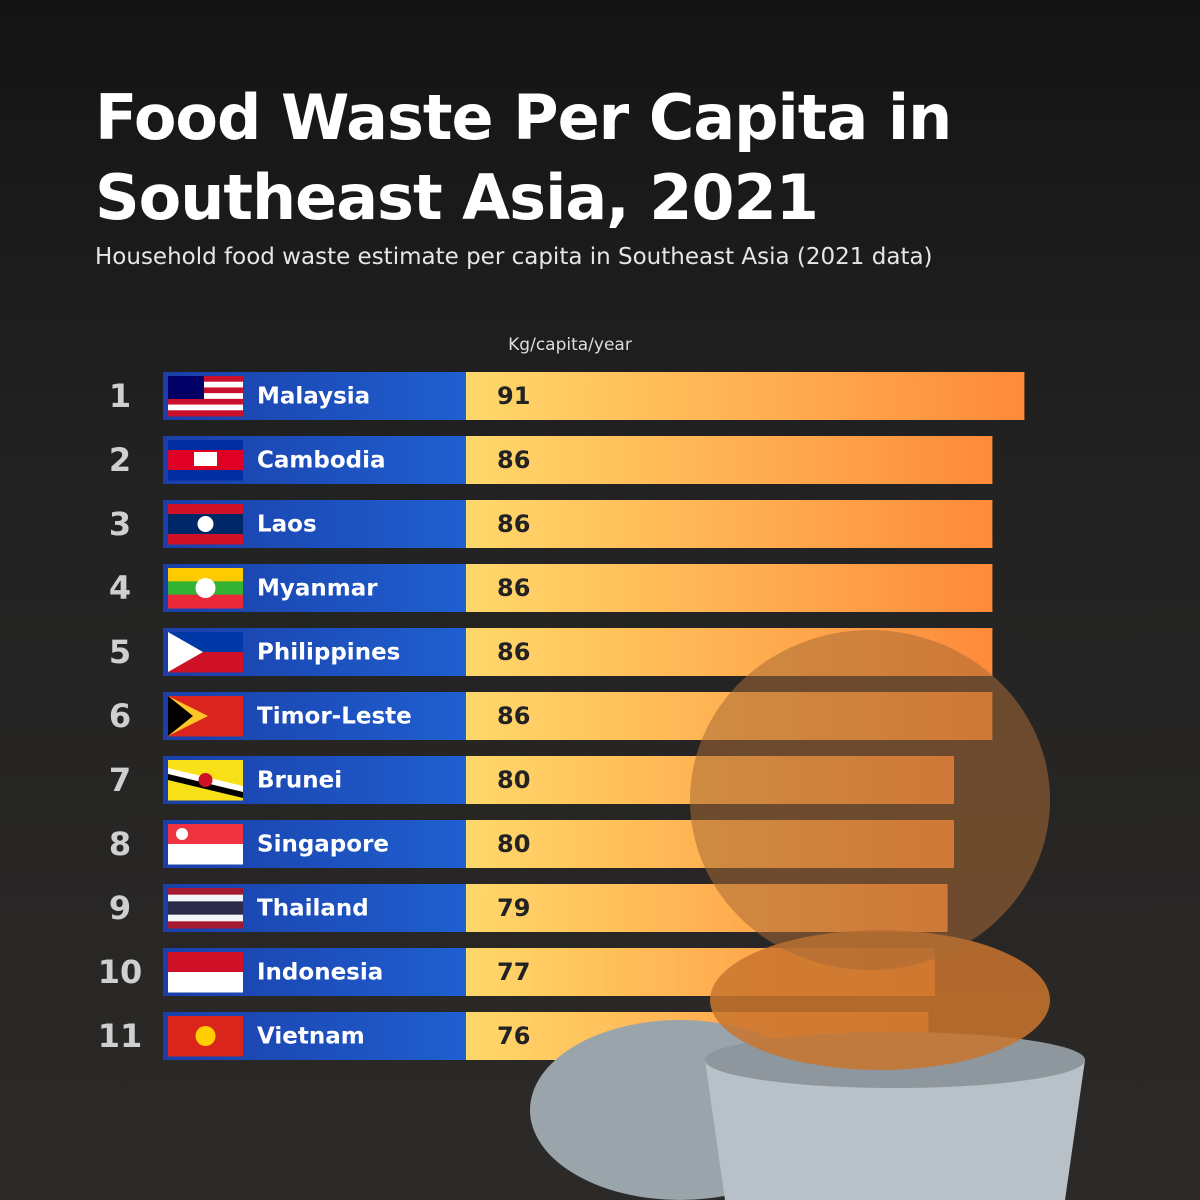 The height and width of the screenshot is (1200, 1200). What do you see at coordinates (570, 345) in the screenshot?
I see `unit-label: Kg/capita/year` at bounding box center [570, 345].